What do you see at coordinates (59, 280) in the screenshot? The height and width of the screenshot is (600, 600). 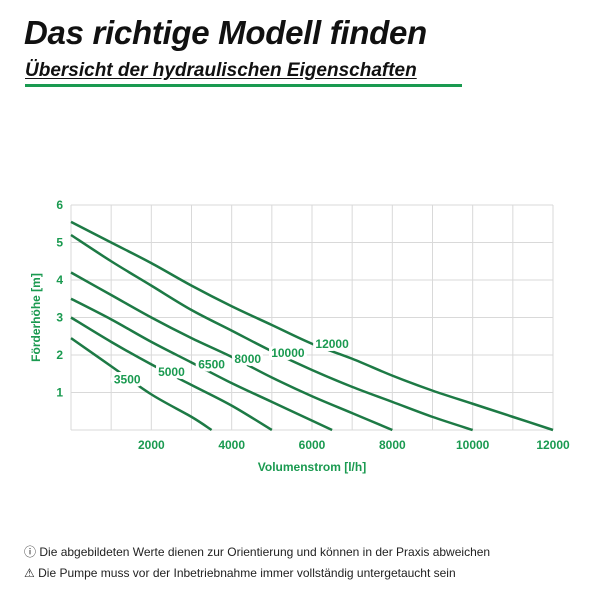 I see `y-tick-label: 4` at bounding box center [59, 280].